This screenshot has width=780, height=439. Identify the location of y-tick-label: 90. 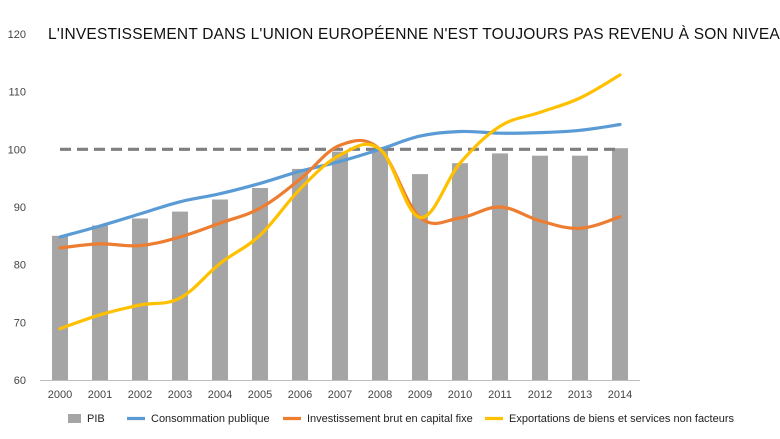
(20, 208).